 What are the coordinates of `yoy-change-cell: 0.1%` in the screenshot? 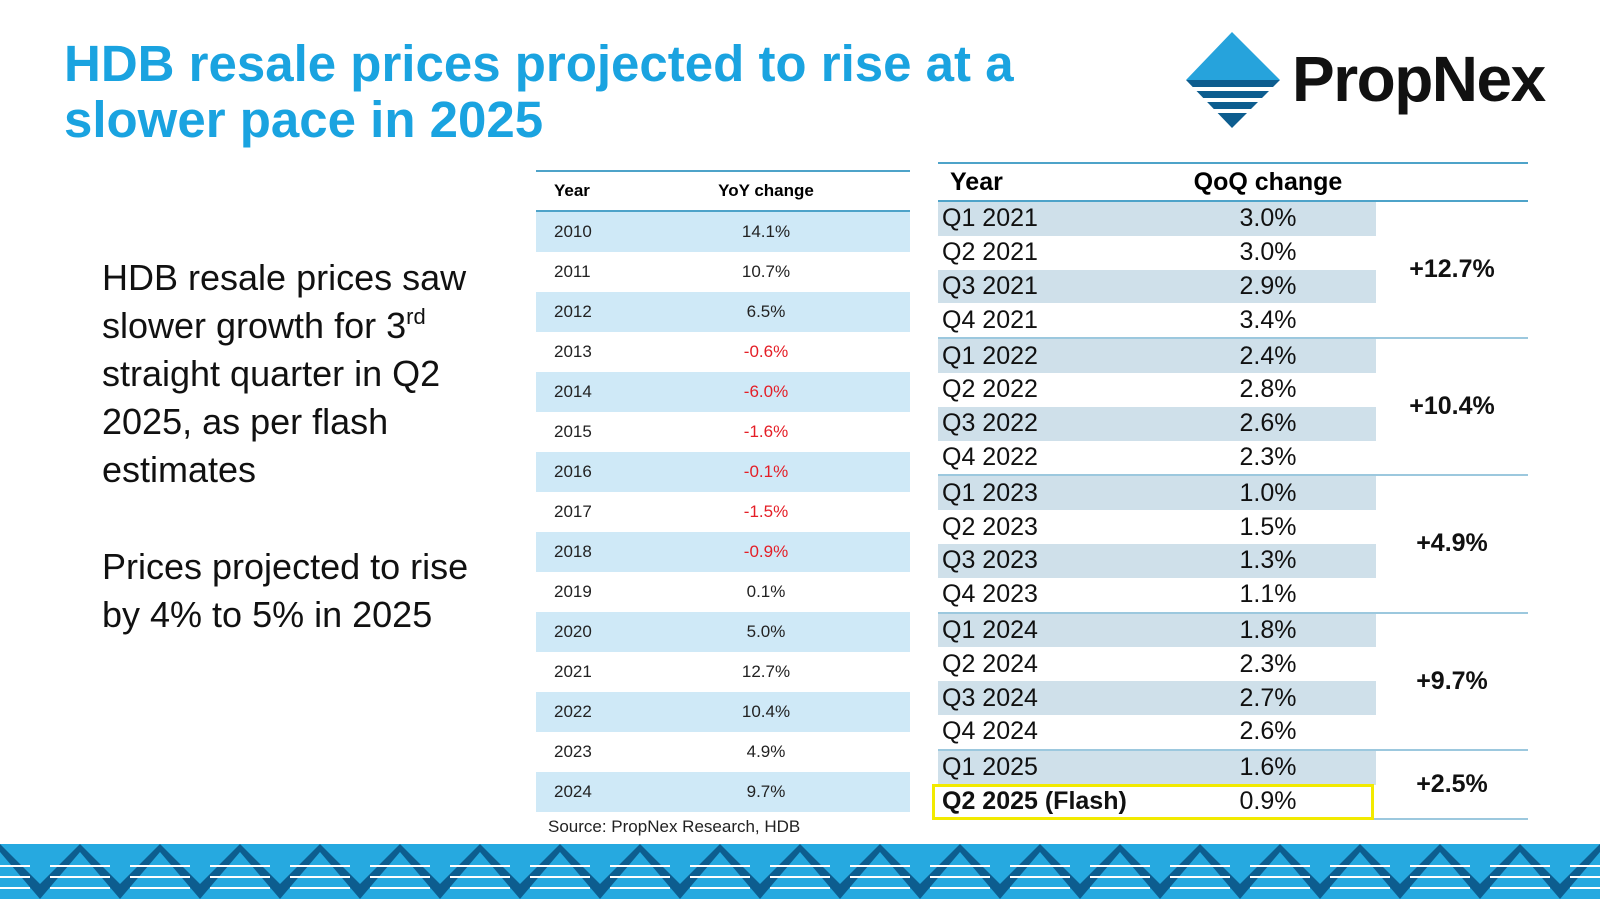 It's located at (766, 591).